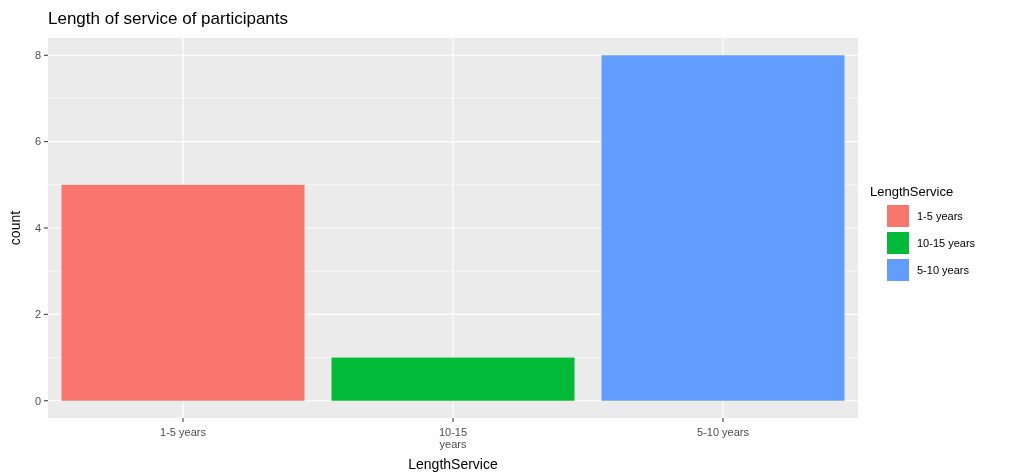 The image size is (1014, 475). Describe the element at coordinates (723, 432) in the screenshot. I see `x-tick-label: 5-10 years` at that location.